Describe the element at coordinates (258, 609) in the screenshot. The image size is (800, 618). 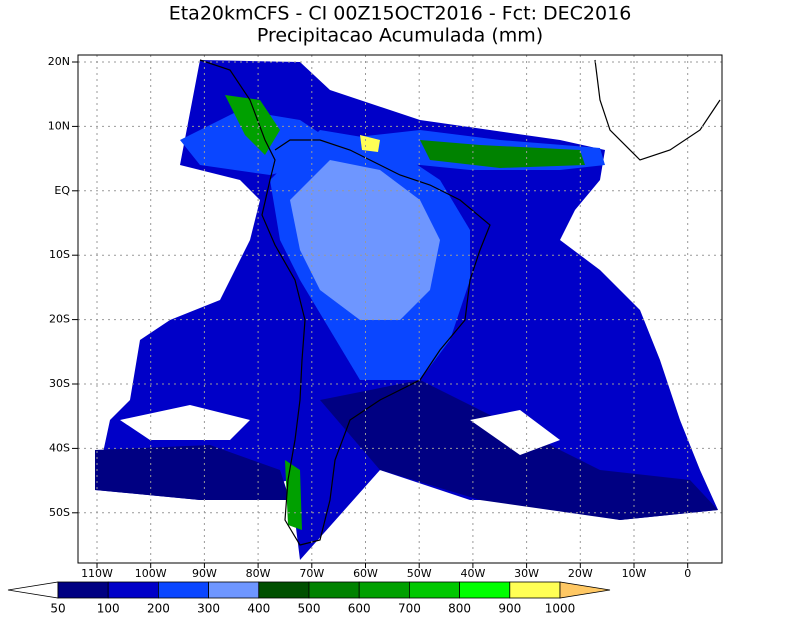
I see `colorbar-label: 400` at that location.